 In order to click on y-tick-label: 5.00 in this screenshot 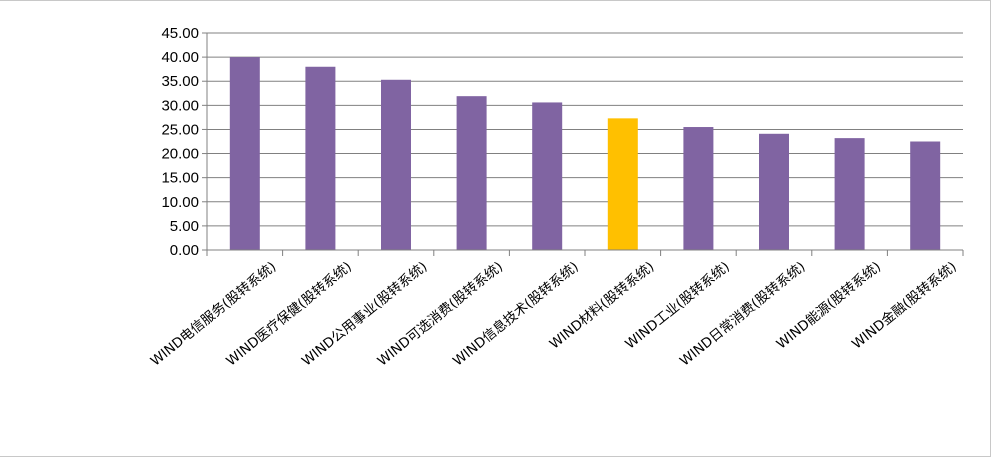, I will do `click(184, 226)`.